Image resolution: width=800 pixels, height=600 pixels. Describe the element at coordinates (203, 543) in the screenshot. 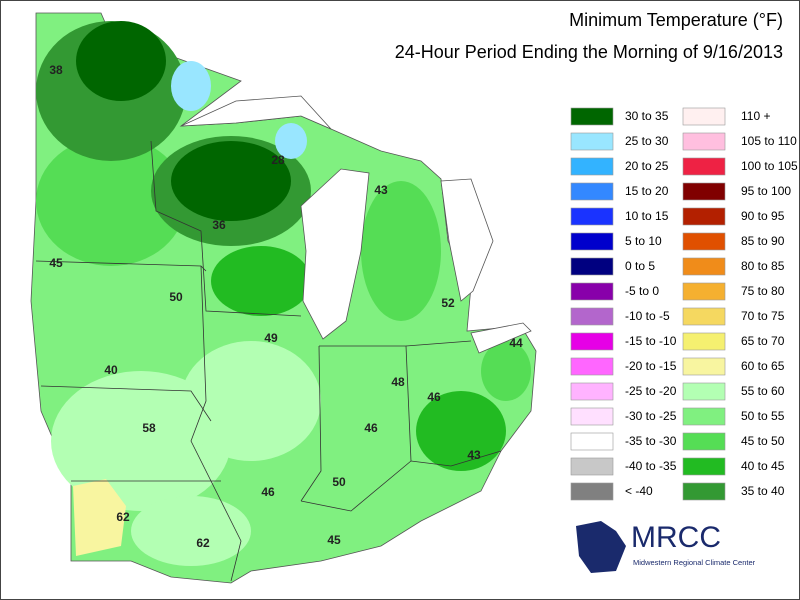

I see `station-label: 62` at that location.